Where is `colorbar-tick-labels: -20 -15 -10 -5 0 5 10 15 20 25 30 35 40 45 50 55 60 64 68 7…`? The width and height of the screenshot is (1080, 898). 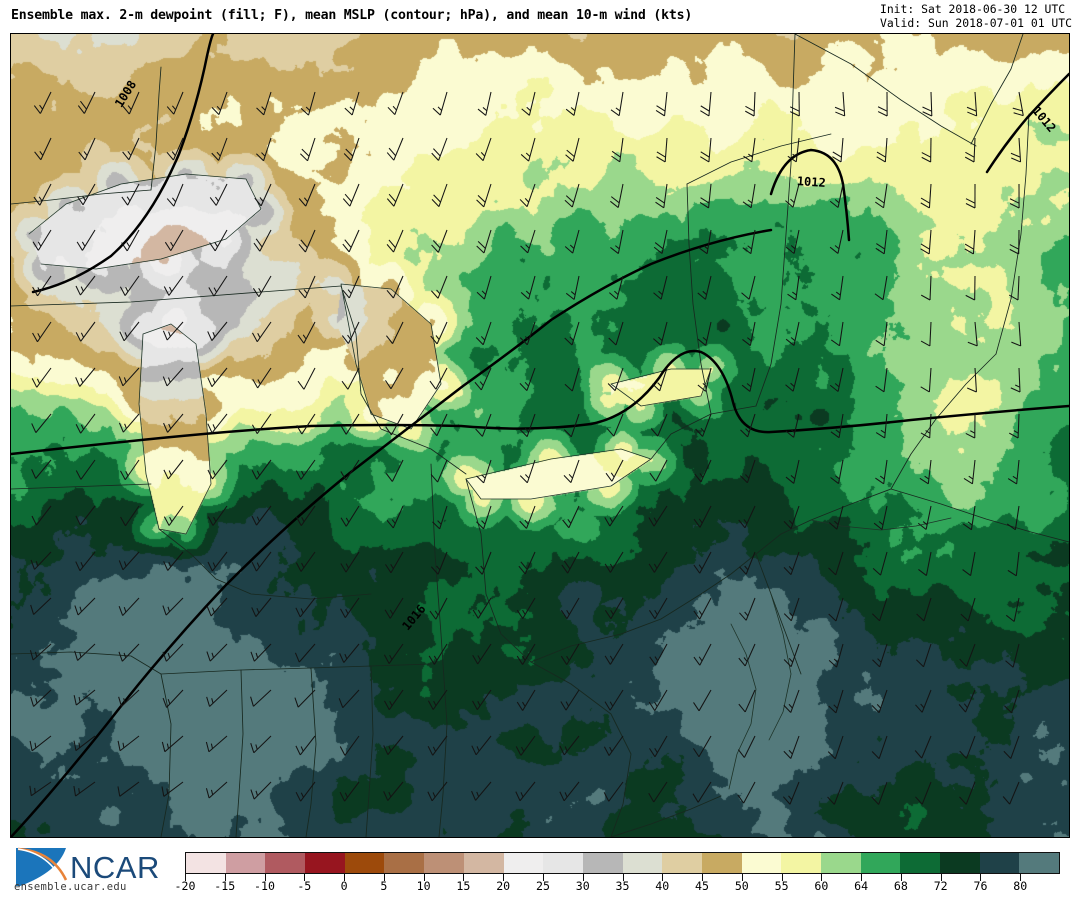 colorbar-tick-labels: -20 -15 -10 -5 0 5 10 15 20 25 30 35 40 45 50 55 60 64 68 7… is located at coordinates (617, 887).